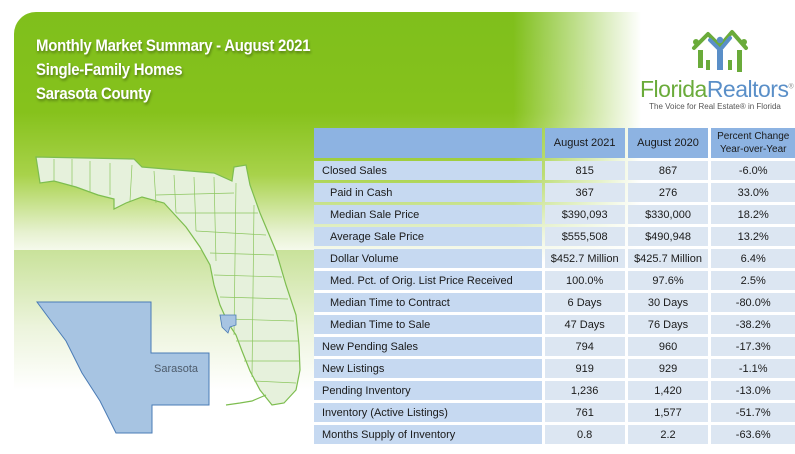 The height and width of the screenshot is (454, 795). I want to click on row-label: Median Time to Contract, so click(428, 302).